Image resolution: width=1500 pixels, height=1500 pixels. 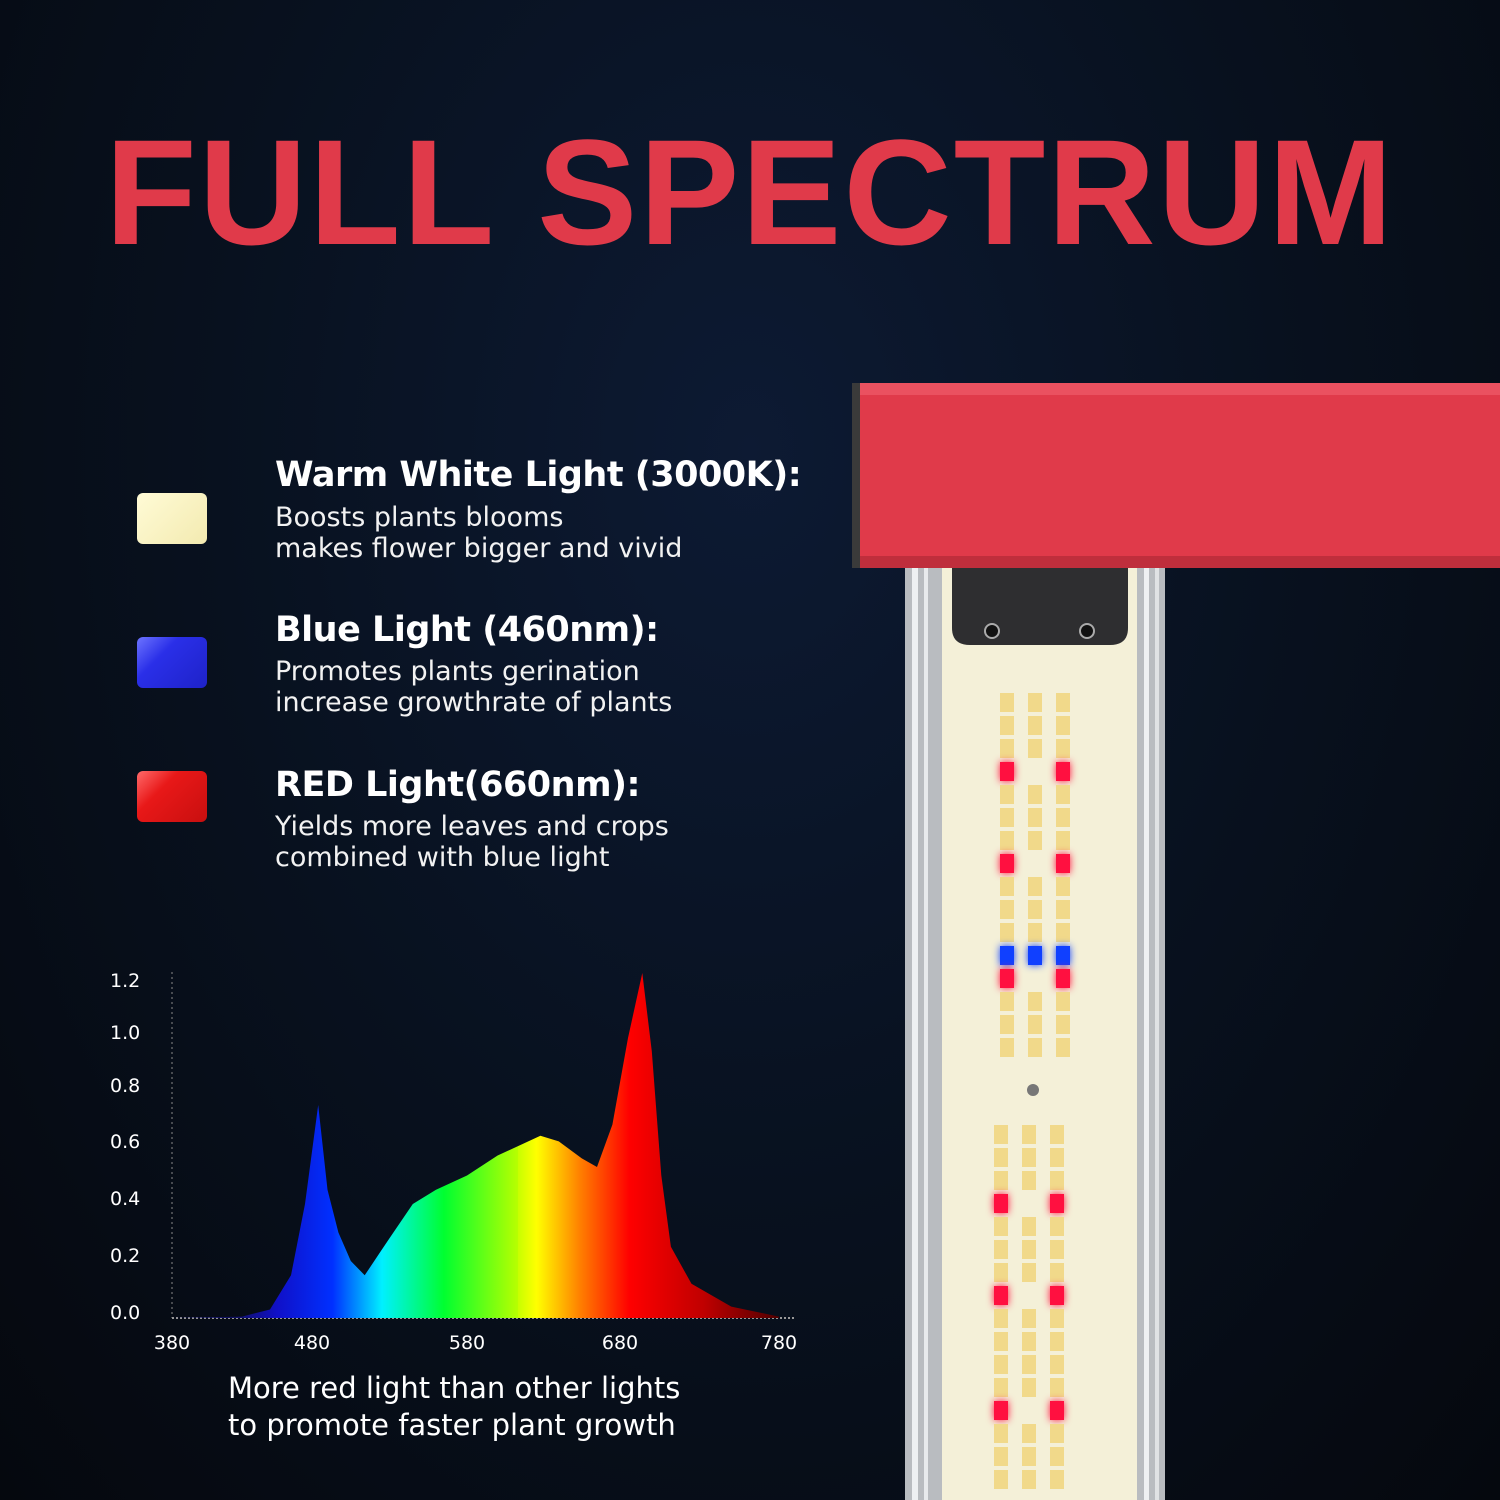 What do you see at coordinates (125, 1313) in the screenshot?
I see `y-tick-label: 0.0` at bounding box center [125, 1313].